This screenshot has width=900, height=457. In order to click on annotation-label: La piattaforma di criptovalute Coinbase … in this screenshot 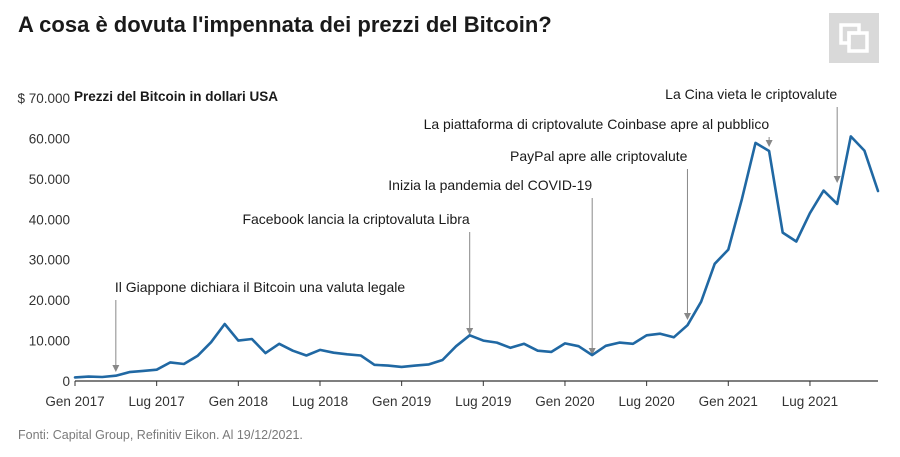, I will do `click(597, 124)`.